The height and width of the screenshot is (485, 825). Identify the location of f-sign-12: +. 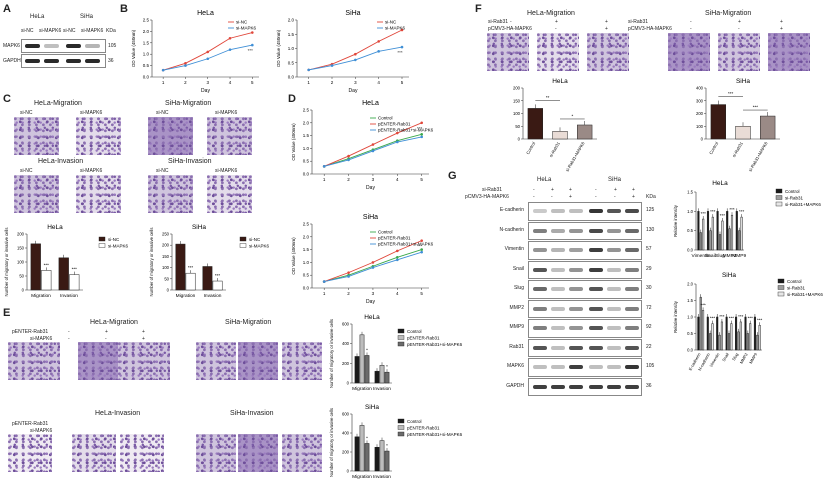
(781, 29).